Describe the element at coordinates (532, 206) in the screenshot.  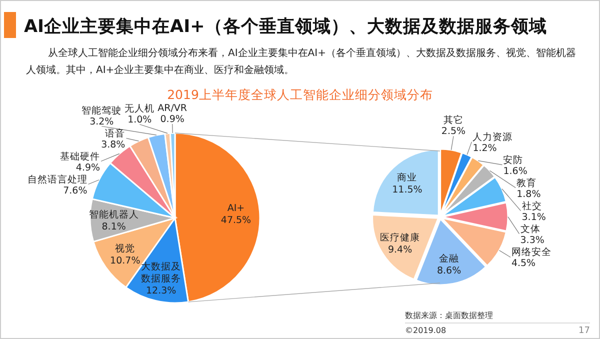
I see `slice-label: 社交` at that location.